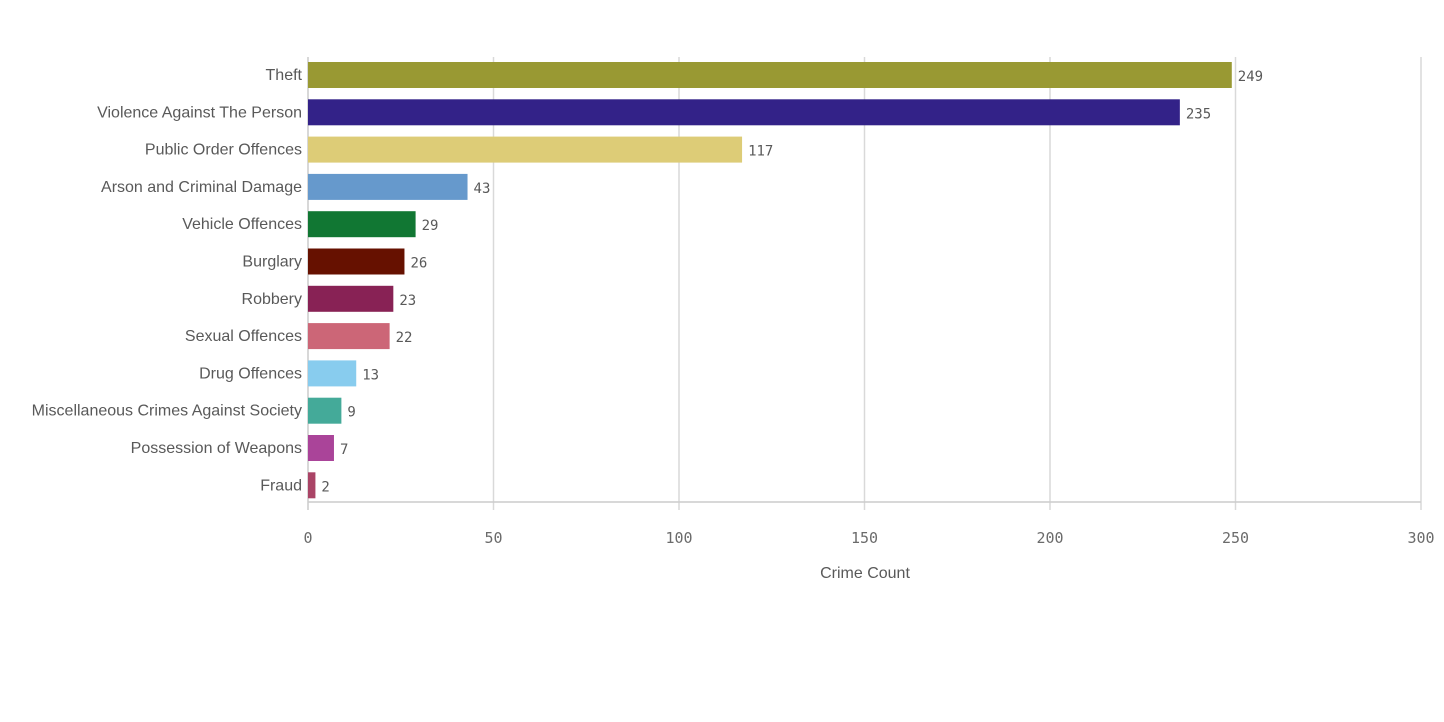  What do you see at coordinates (325, 487) in the screenshot?
I see `value-label: 2` at bounding box center [325, 487].